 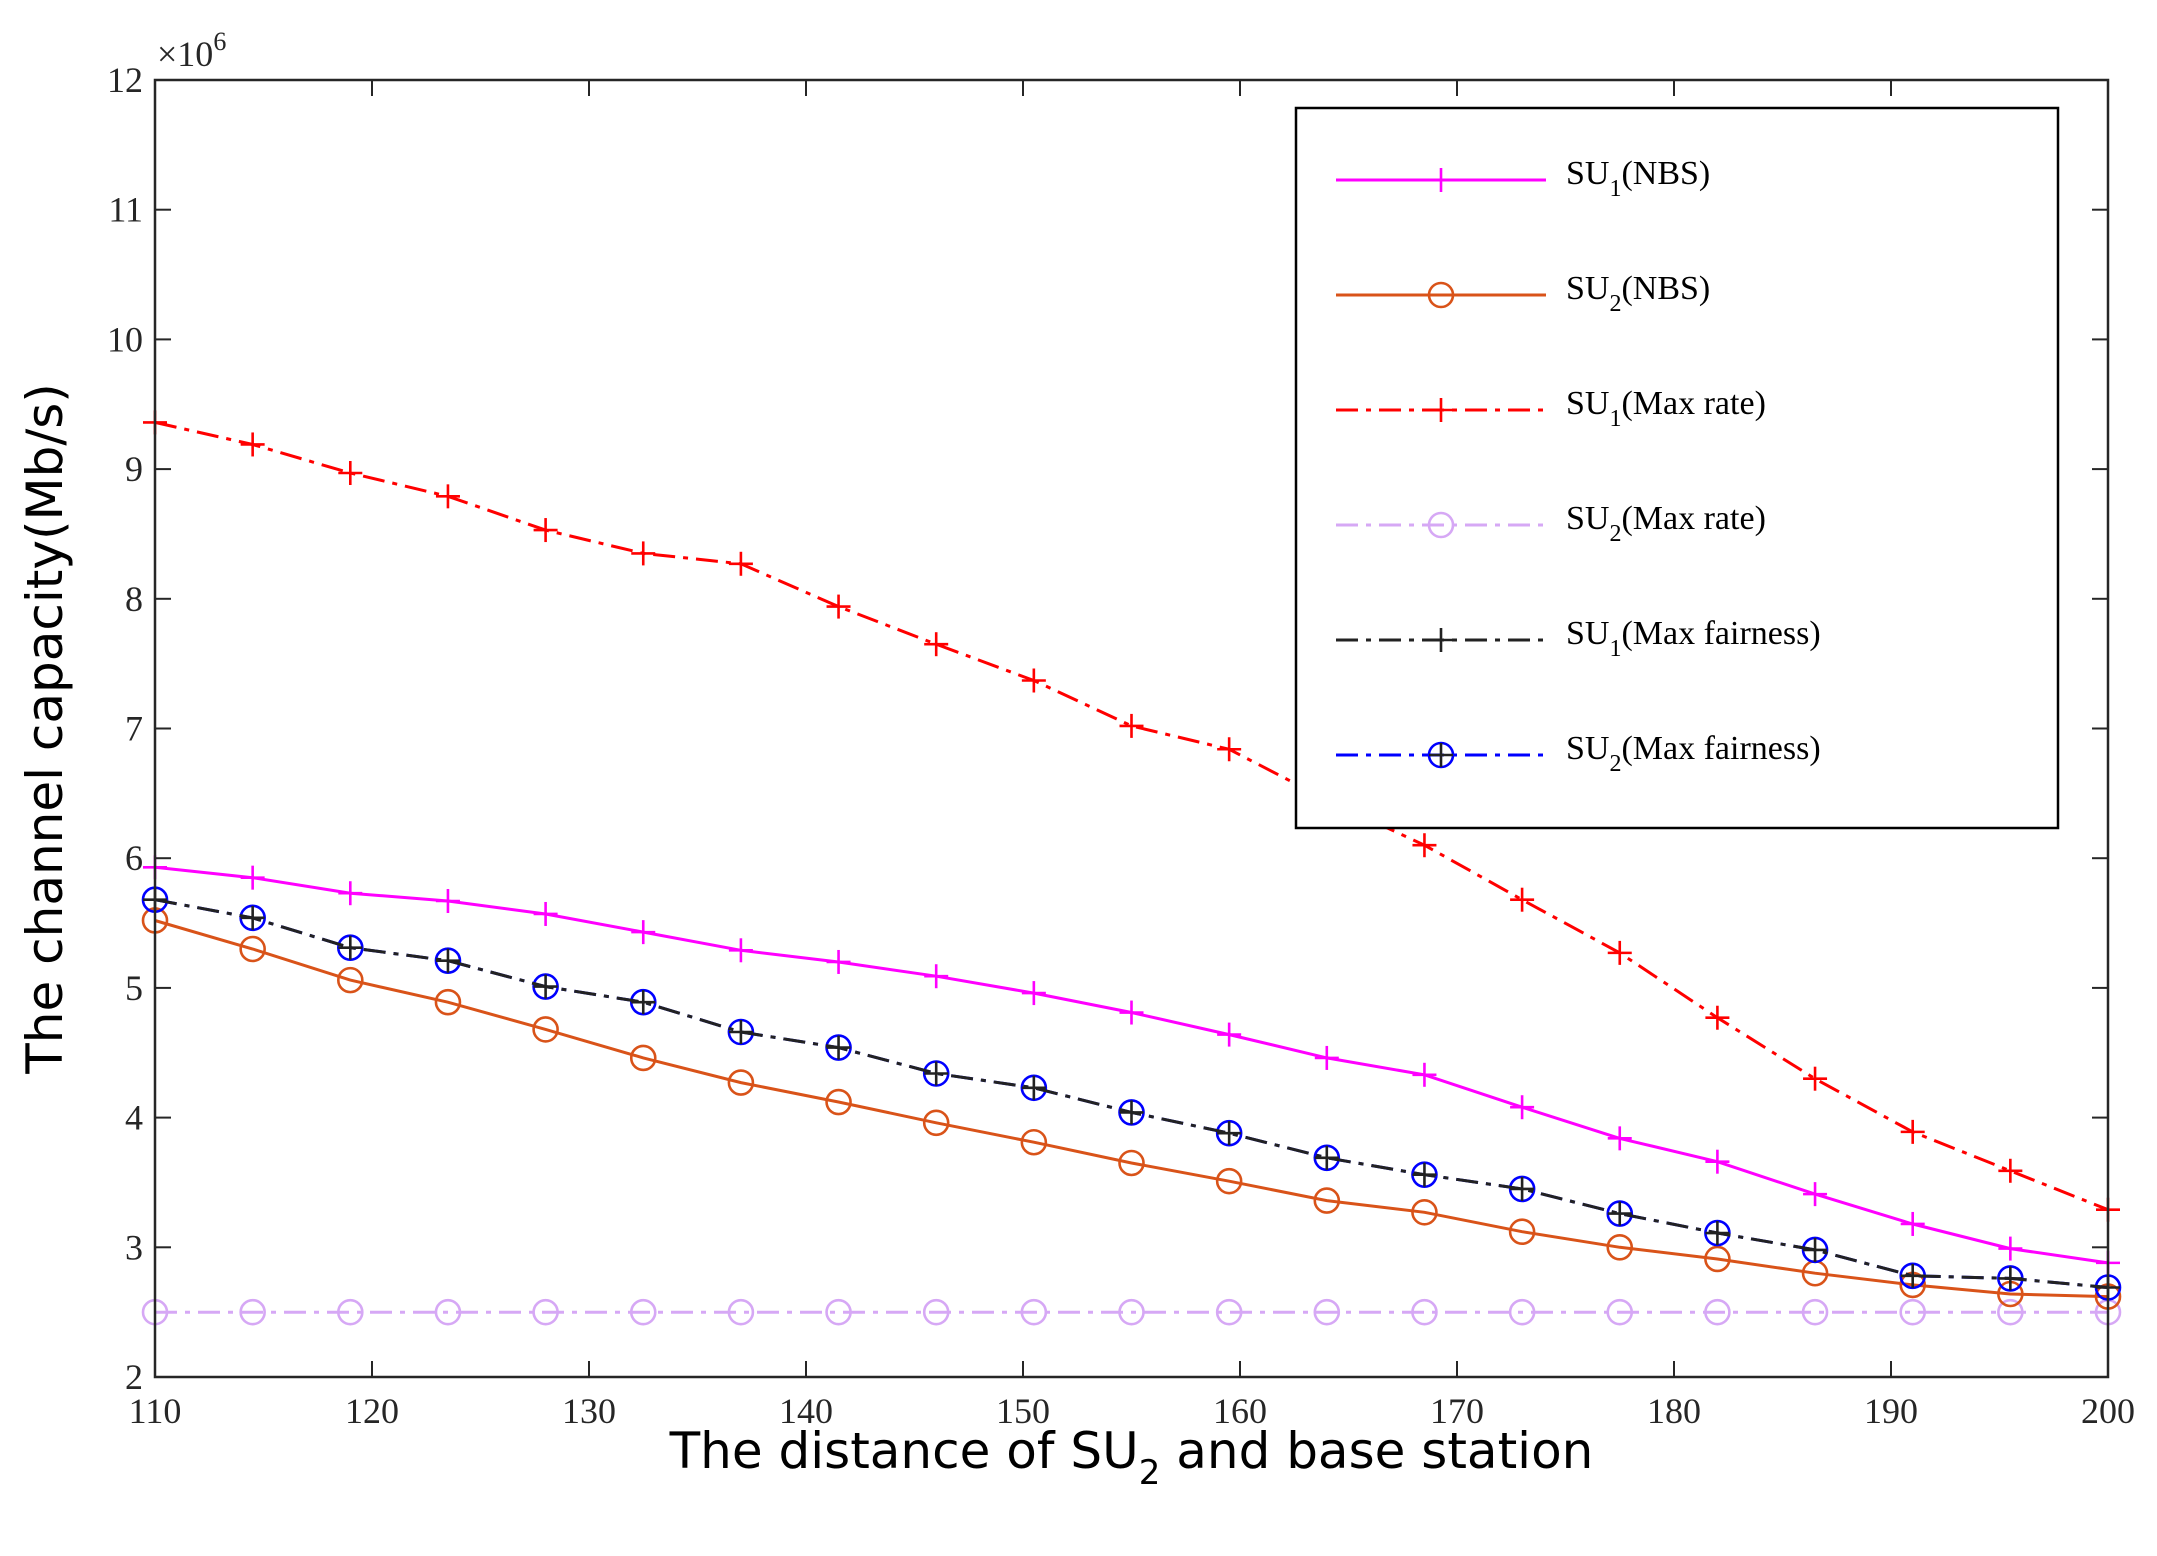 I want to click on y-tick-label: 9, so click(x=134, y=469).